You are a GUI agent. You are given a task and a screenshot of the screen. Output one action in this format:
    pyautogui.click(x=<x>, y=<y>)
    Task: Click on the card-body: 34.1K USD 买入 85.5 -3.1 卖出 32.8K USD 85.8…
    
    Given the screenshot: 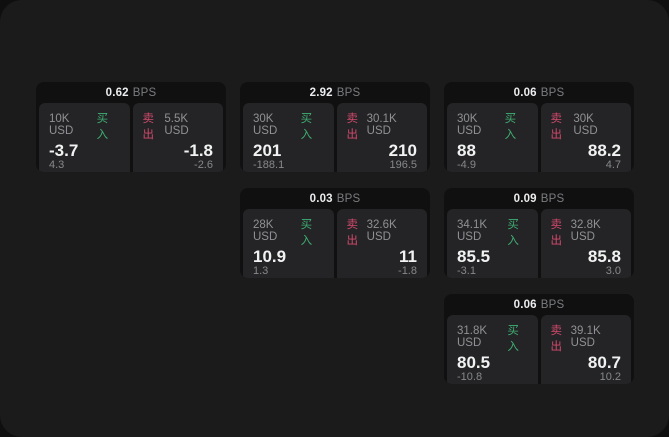 What is the action you would take?
    pyautogui.click(x=539, y=243)
    